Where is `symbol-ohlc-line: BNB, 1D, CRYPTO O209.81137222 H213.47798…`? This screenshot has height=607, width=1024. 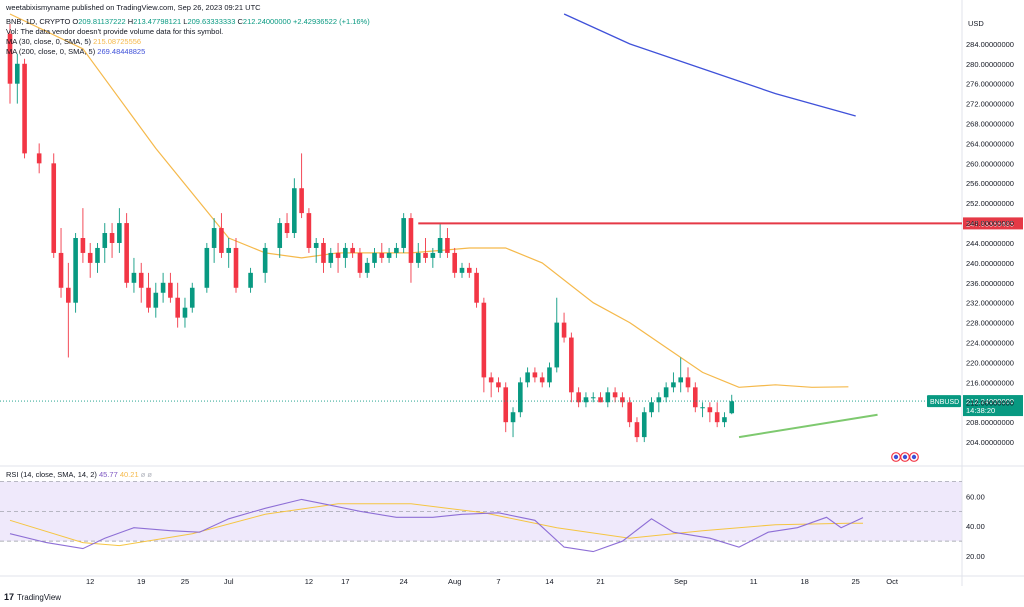 symbol-ohlc-line: BNB, 1D, CRYPTO O209.81137222 H213.47798… is located at coordinates (188, 21).